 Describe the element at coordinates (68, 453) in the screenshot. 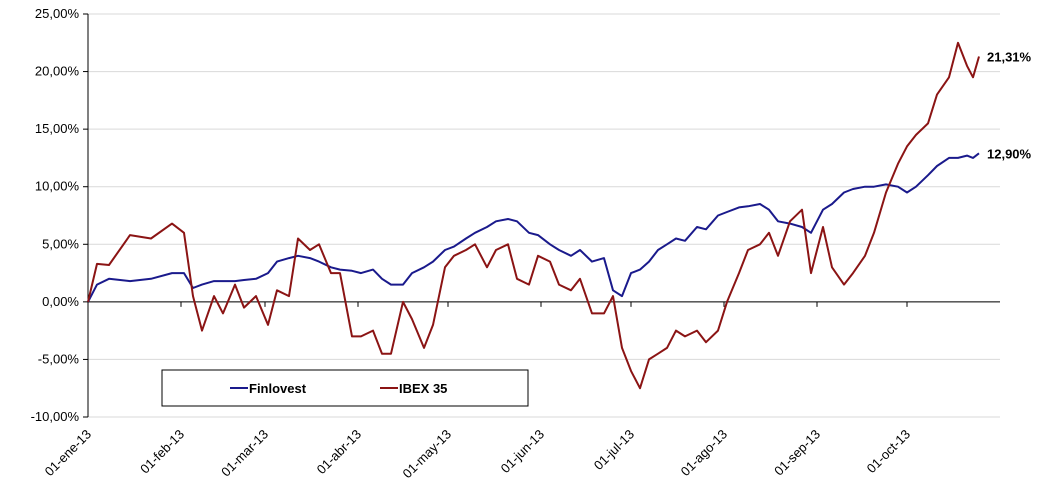

I see `x-tick-label: 01-ene-13` at that location.